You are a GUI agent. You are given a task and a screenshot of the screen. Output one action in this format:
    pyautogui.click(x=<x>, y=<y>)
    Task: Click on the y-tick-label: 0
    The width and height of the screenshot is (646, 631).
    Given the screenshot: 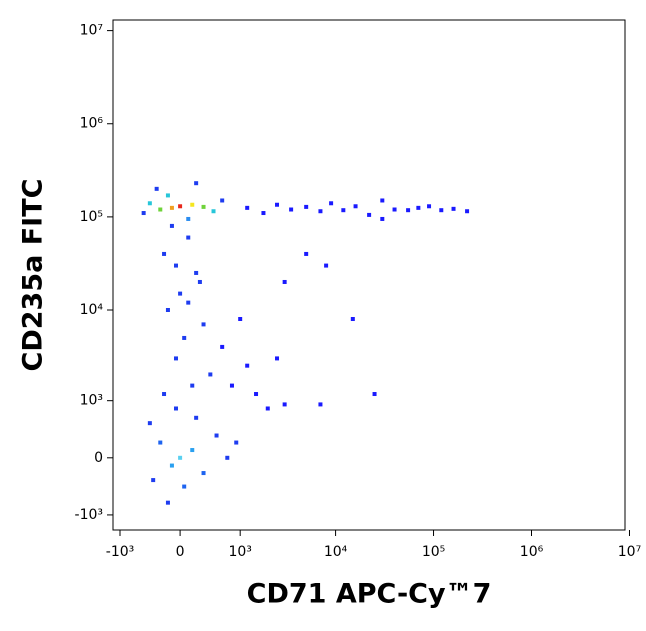 What is the action you would take?
    pyautogui.click(x=98, y=458)
    